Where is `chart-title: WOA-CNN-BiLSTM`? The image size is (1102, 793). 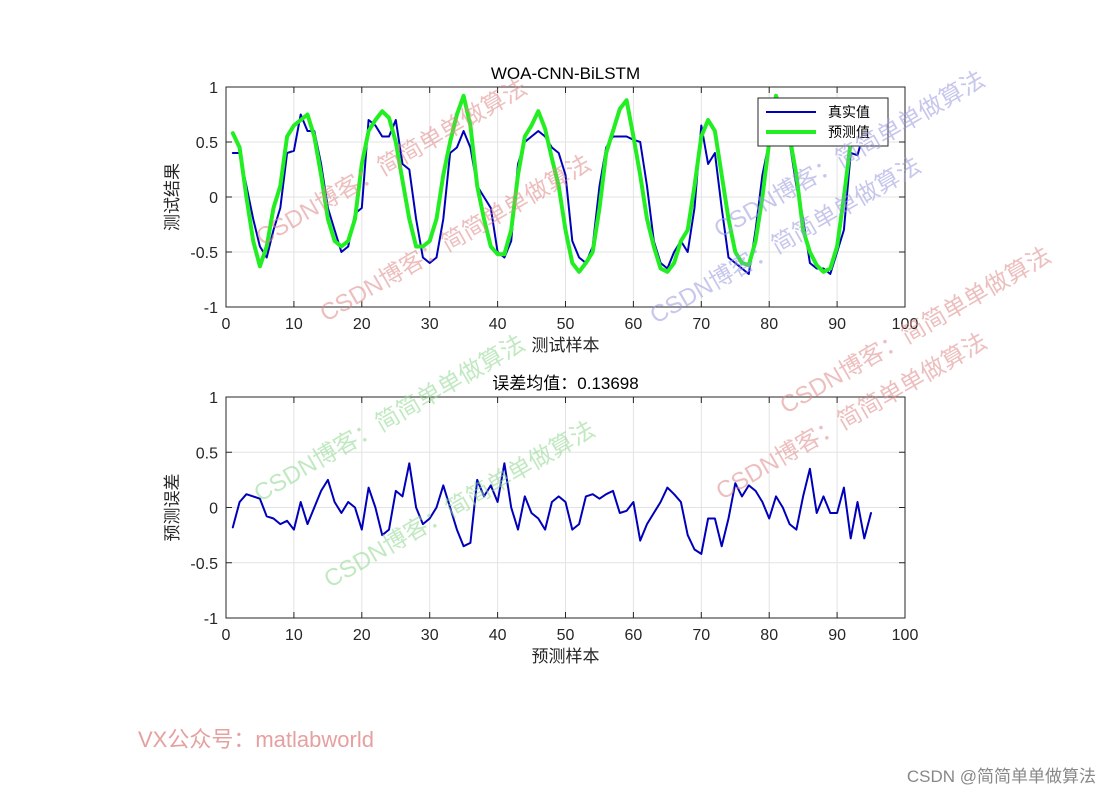
chart-title: WOA-CNN-BiLSTM is located at coordinates (565, 73).